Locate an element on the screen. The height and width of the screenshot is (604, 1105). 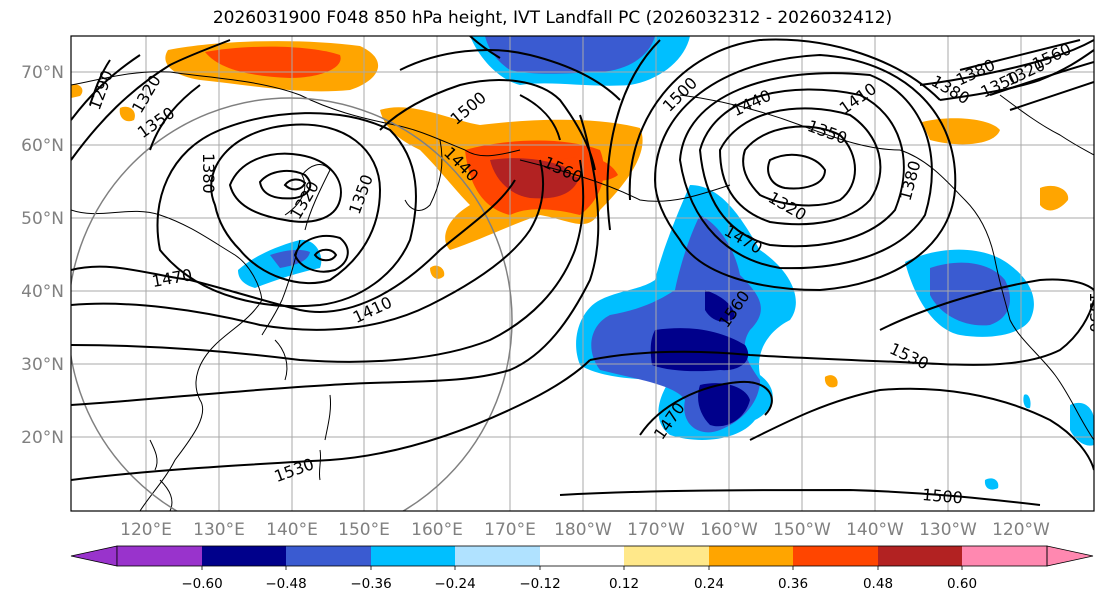
lon-label: 160°E is located at coordinates (437, 530).